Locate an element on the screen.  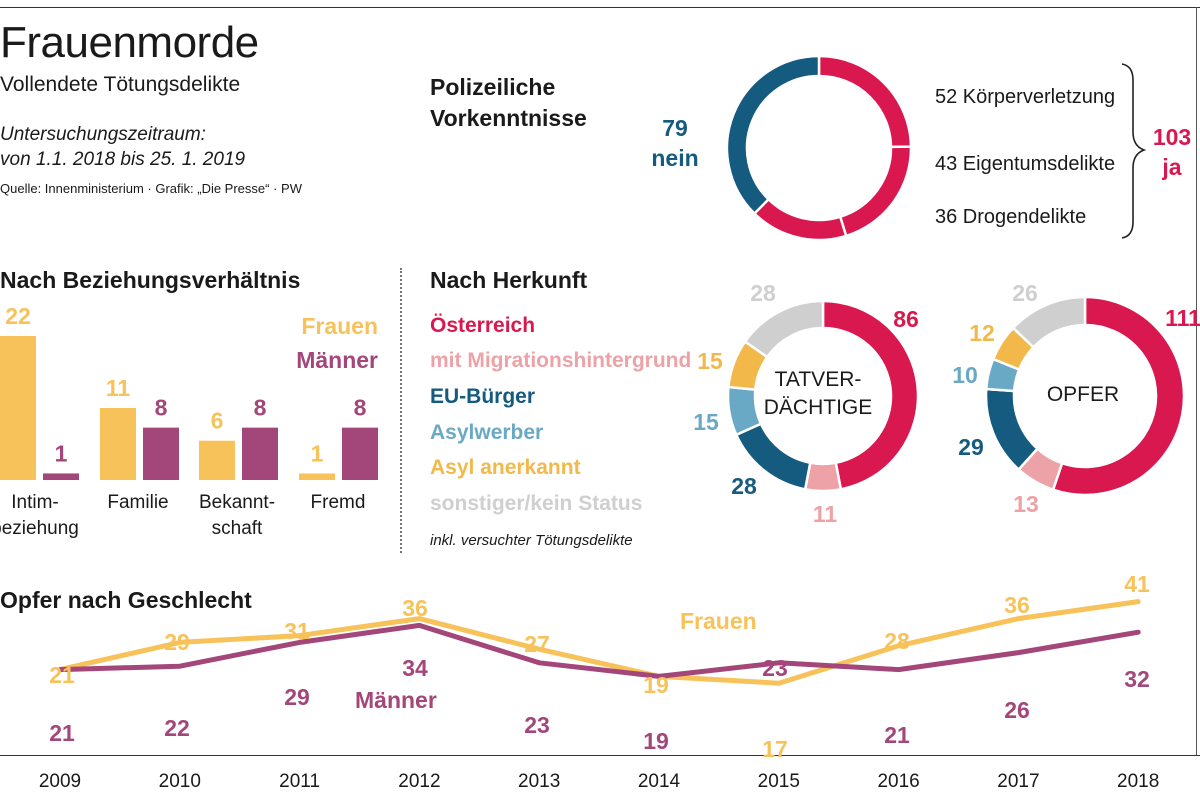
line-frauen-label-5: 27 is located at coordinates (537, 644).